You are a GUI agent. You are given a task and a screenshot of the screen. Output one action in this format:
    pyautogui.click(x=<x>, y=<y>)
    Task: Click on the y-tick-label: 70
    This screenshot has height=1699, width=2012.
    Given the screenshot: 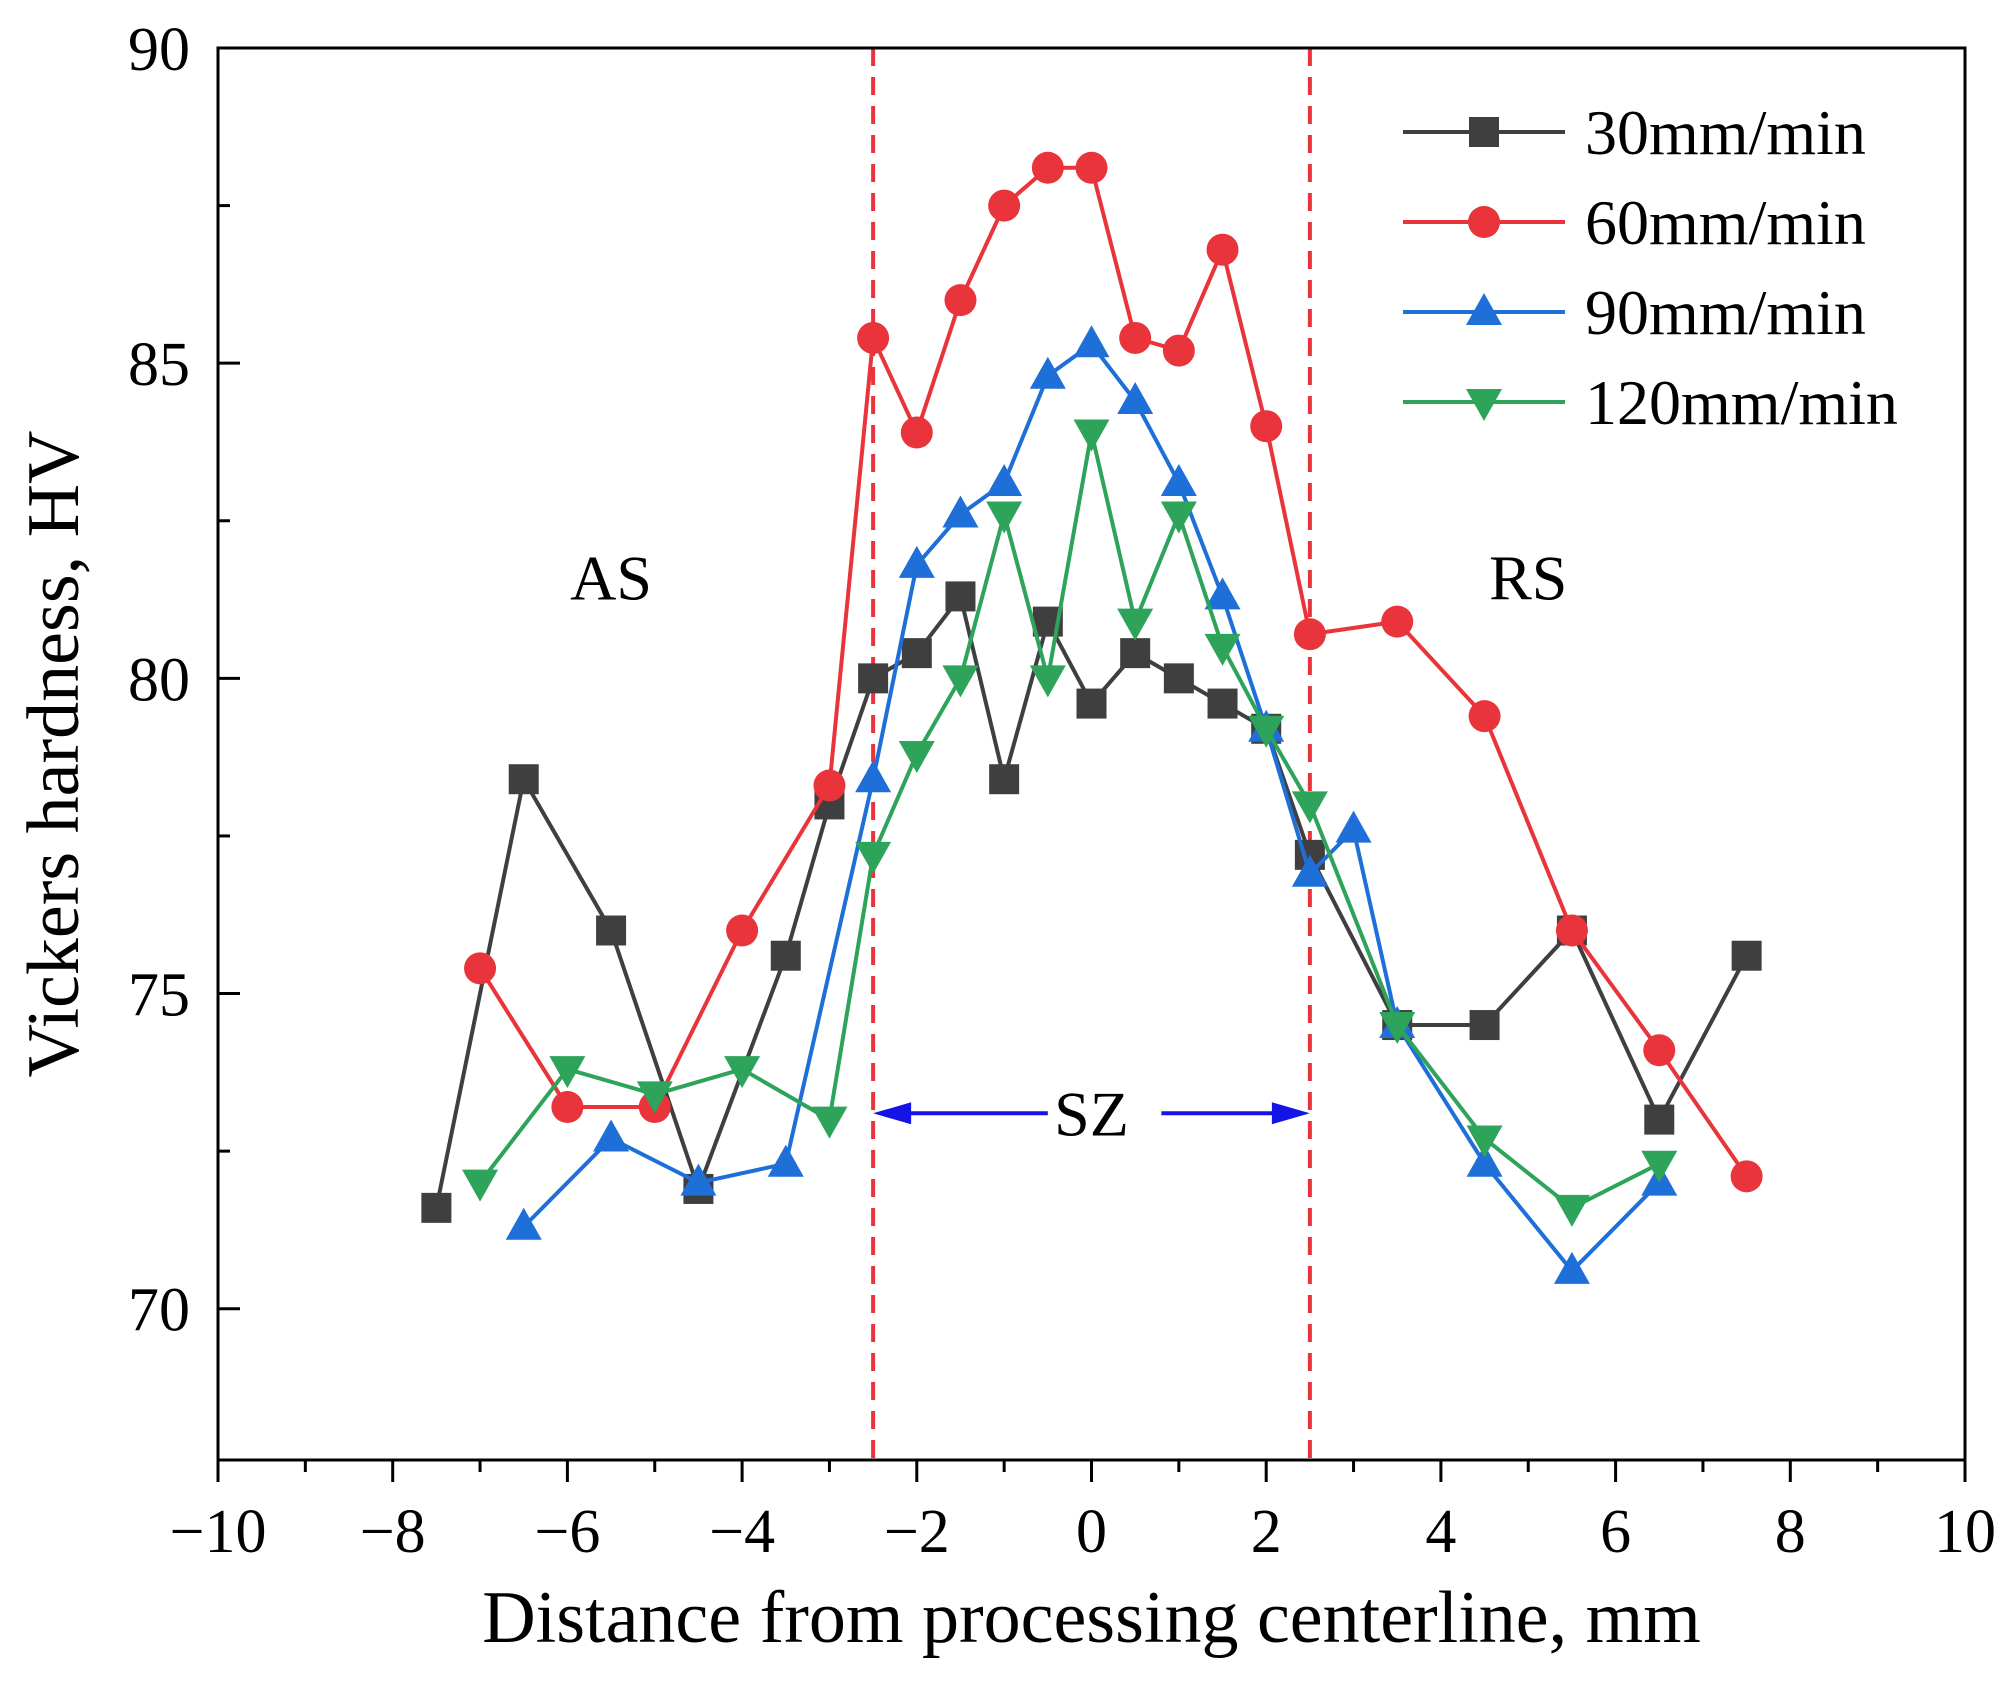 What is the action you would take?
    pyautogui.click(x=159, y=1311)
    